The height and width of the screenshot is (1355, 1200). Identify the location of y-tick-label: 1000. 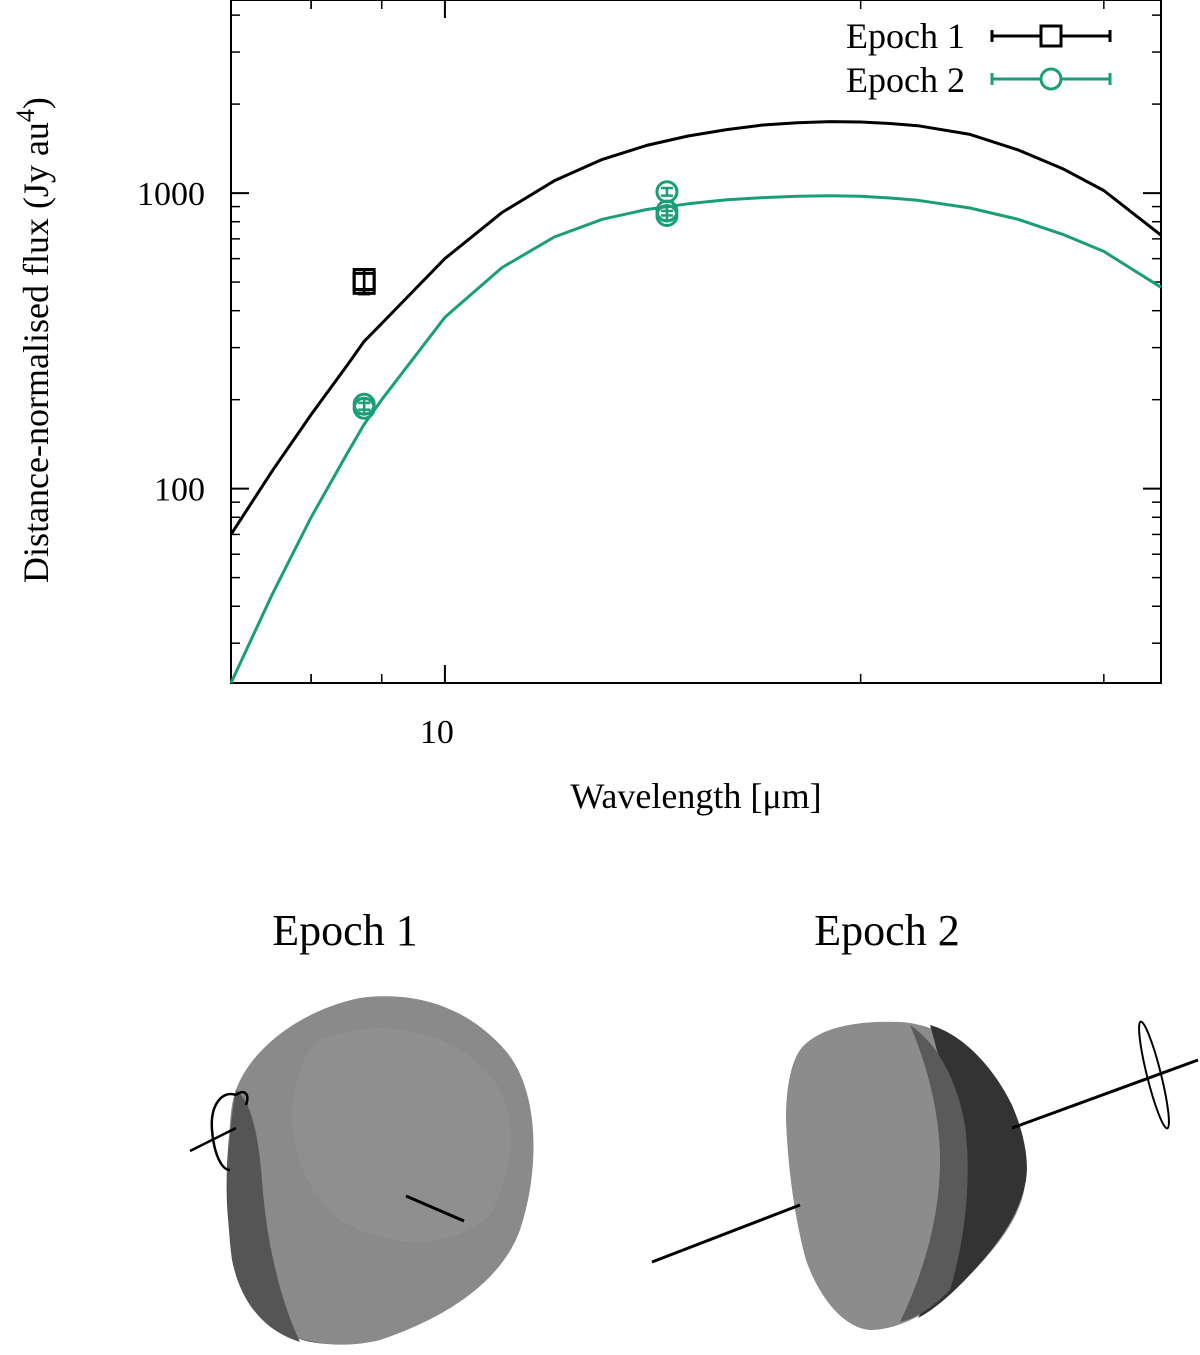
(171, 194).